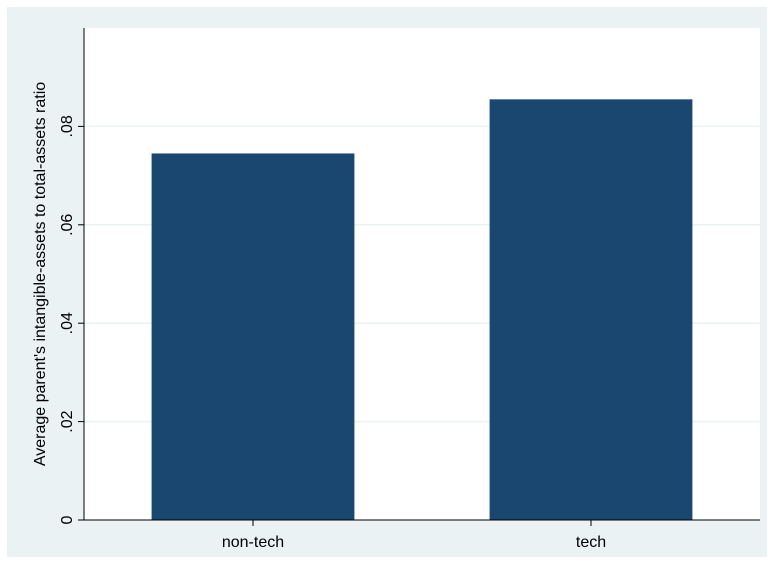 This screenshot has height=565, width=771. Describe the element at coordinates (414, 535) in the screenshot. I see `x-axis-ticks: non-tech tech` at that location.